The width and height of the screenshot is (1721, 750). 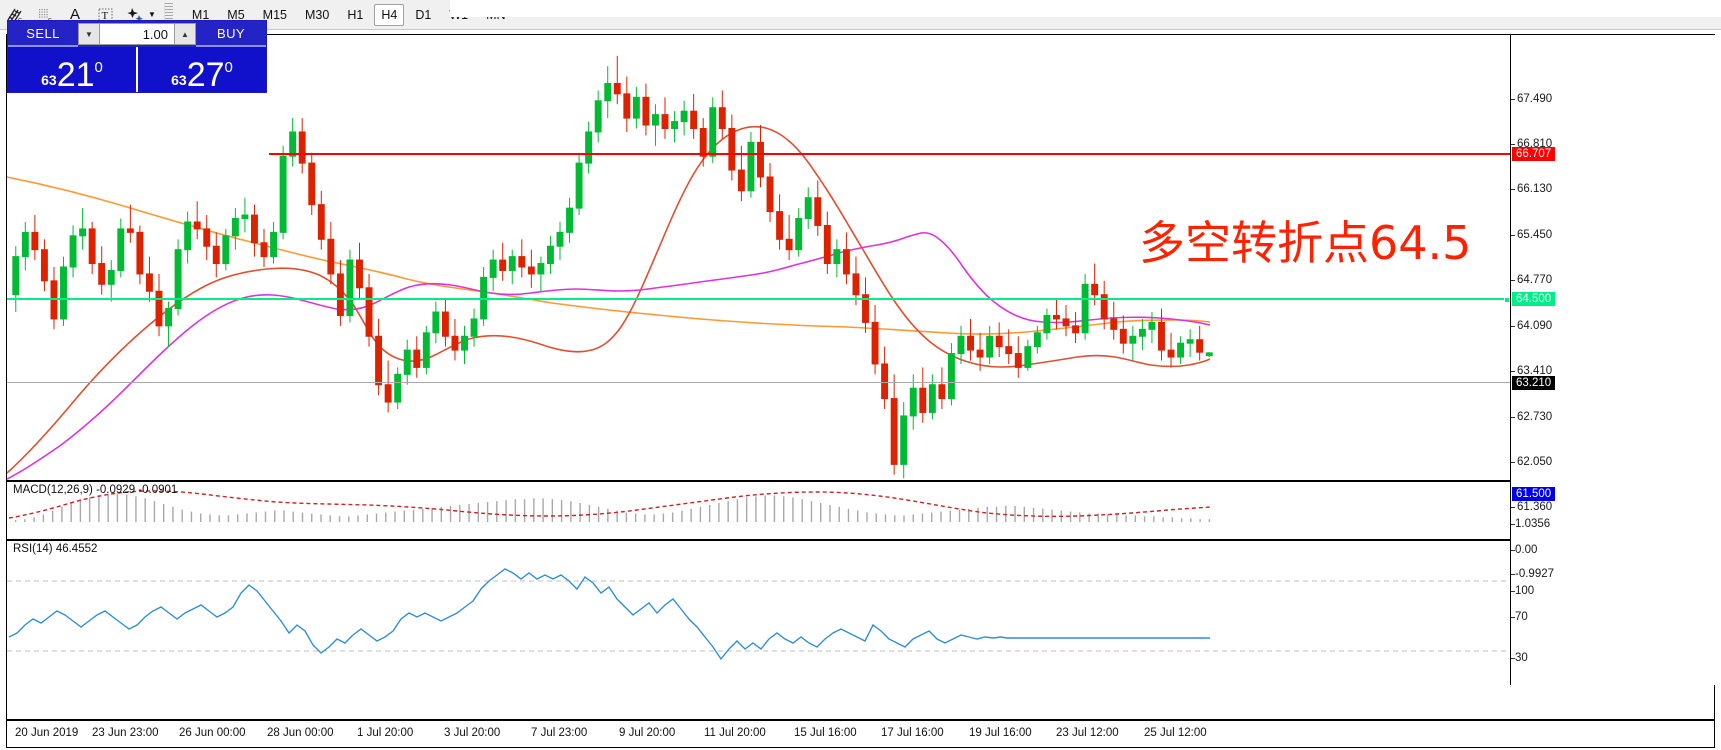 What do you see at coordinates (55, 549) in the screenshot?
I see `rsi-caption: RSI(14) 46.4552` at bounding box center [55, 549].